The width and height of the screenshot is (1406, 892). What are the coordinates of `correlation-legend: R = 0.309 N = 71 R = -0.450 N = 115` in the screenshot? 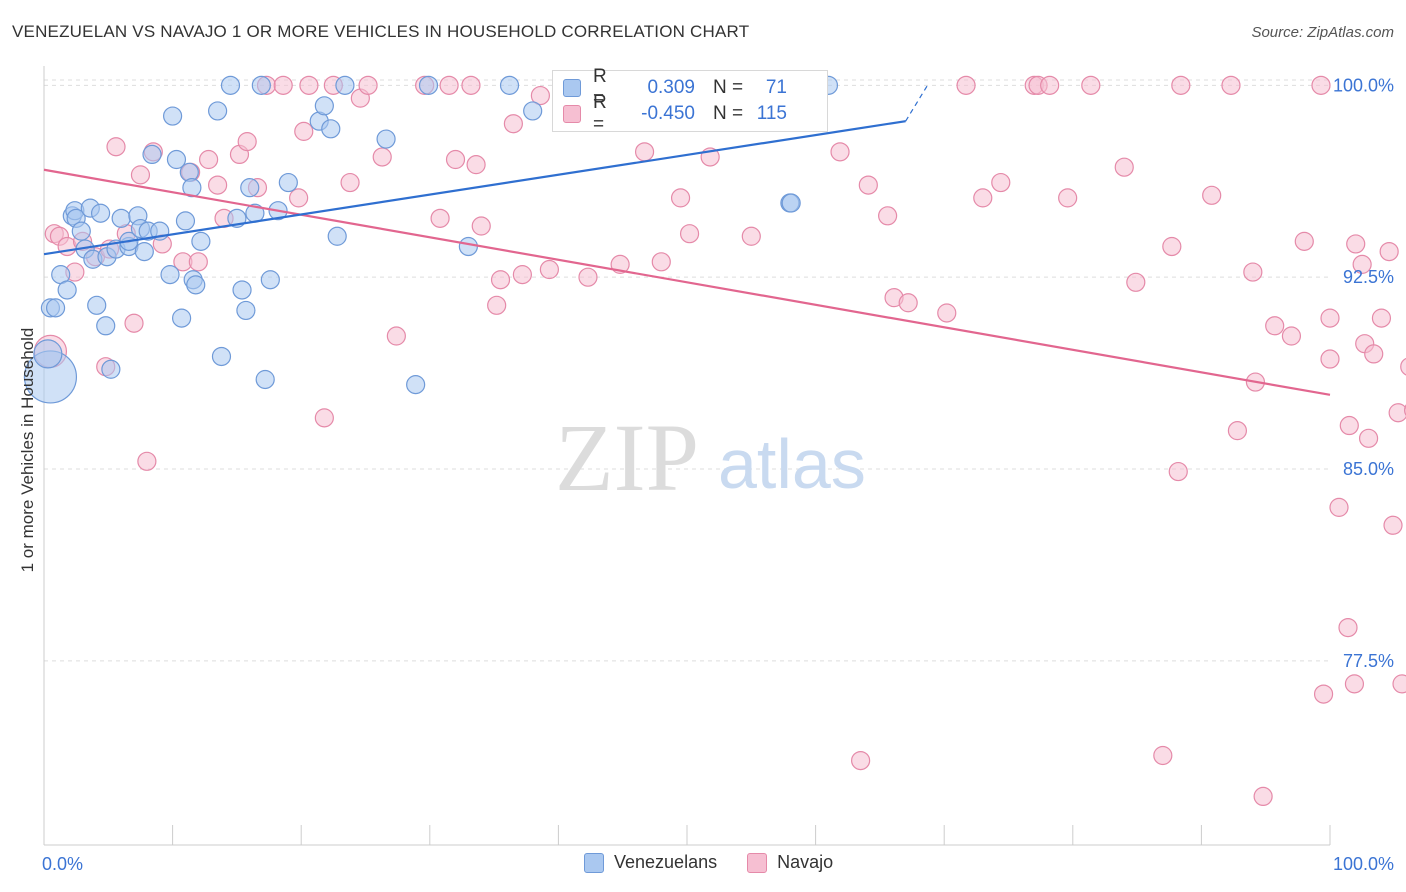 It's located at (690, 100).